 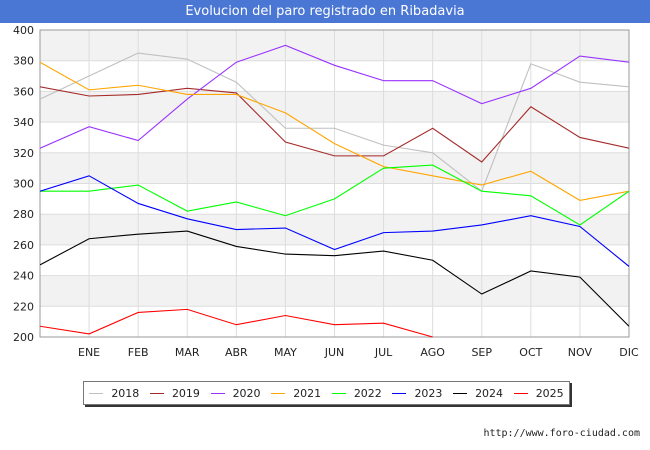 What do you see at coordinates (561, 433) in the screenshot?
I see `source-url: http://www.foro-ciudad.com` at bounding box center [561, 433].